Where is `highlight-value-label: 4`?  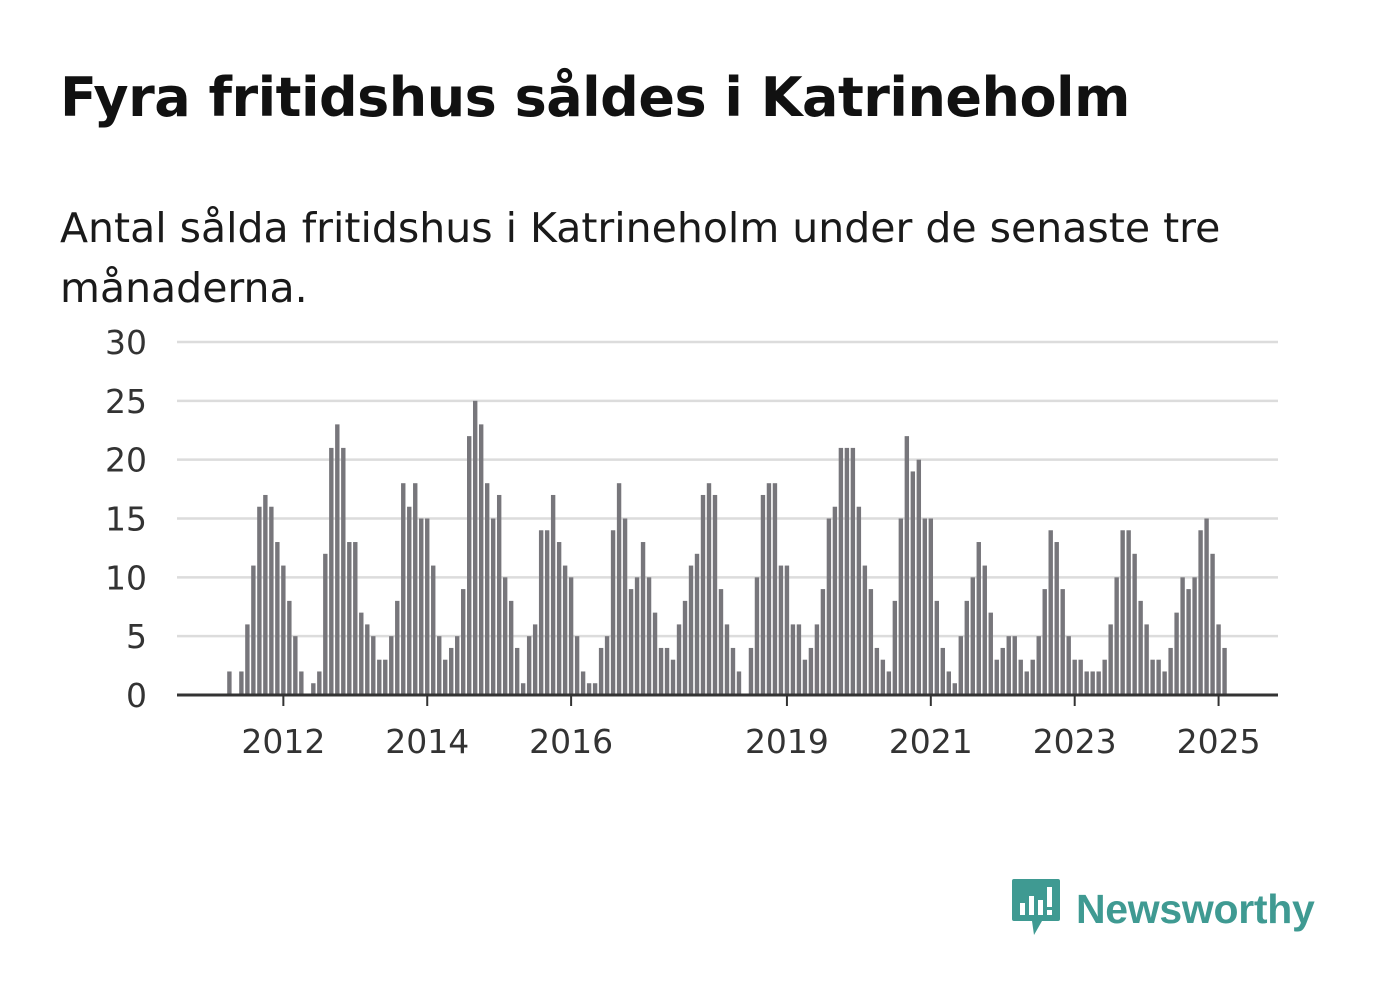
highlight-value-label: 4 is located at coordinates (1279, 4).